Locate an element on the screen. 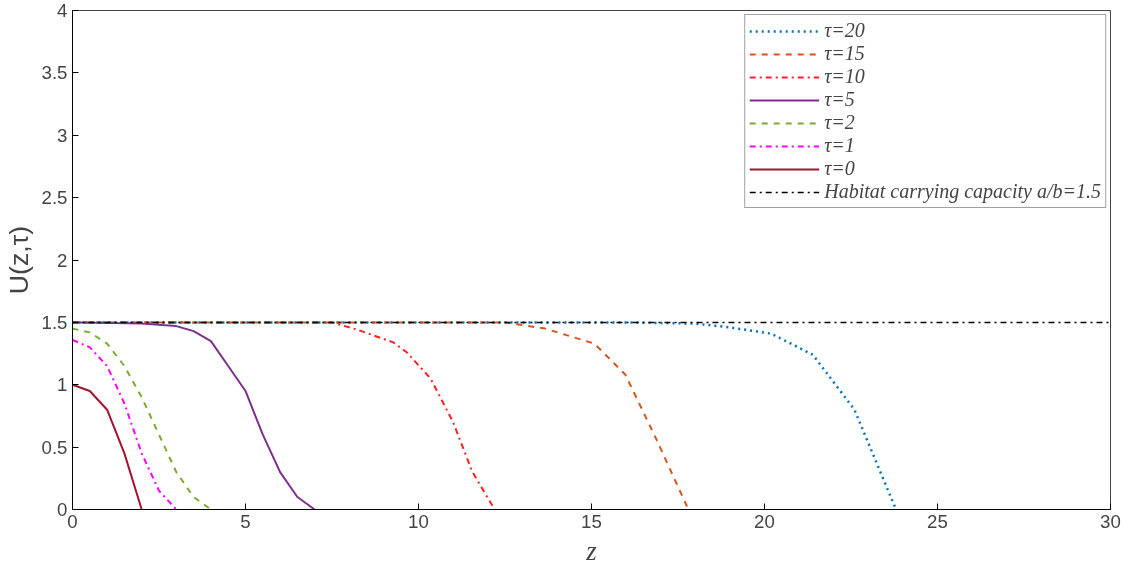 The image size is (1146, 574). x-tick-label: 5 is located at coordinates (245, 521).